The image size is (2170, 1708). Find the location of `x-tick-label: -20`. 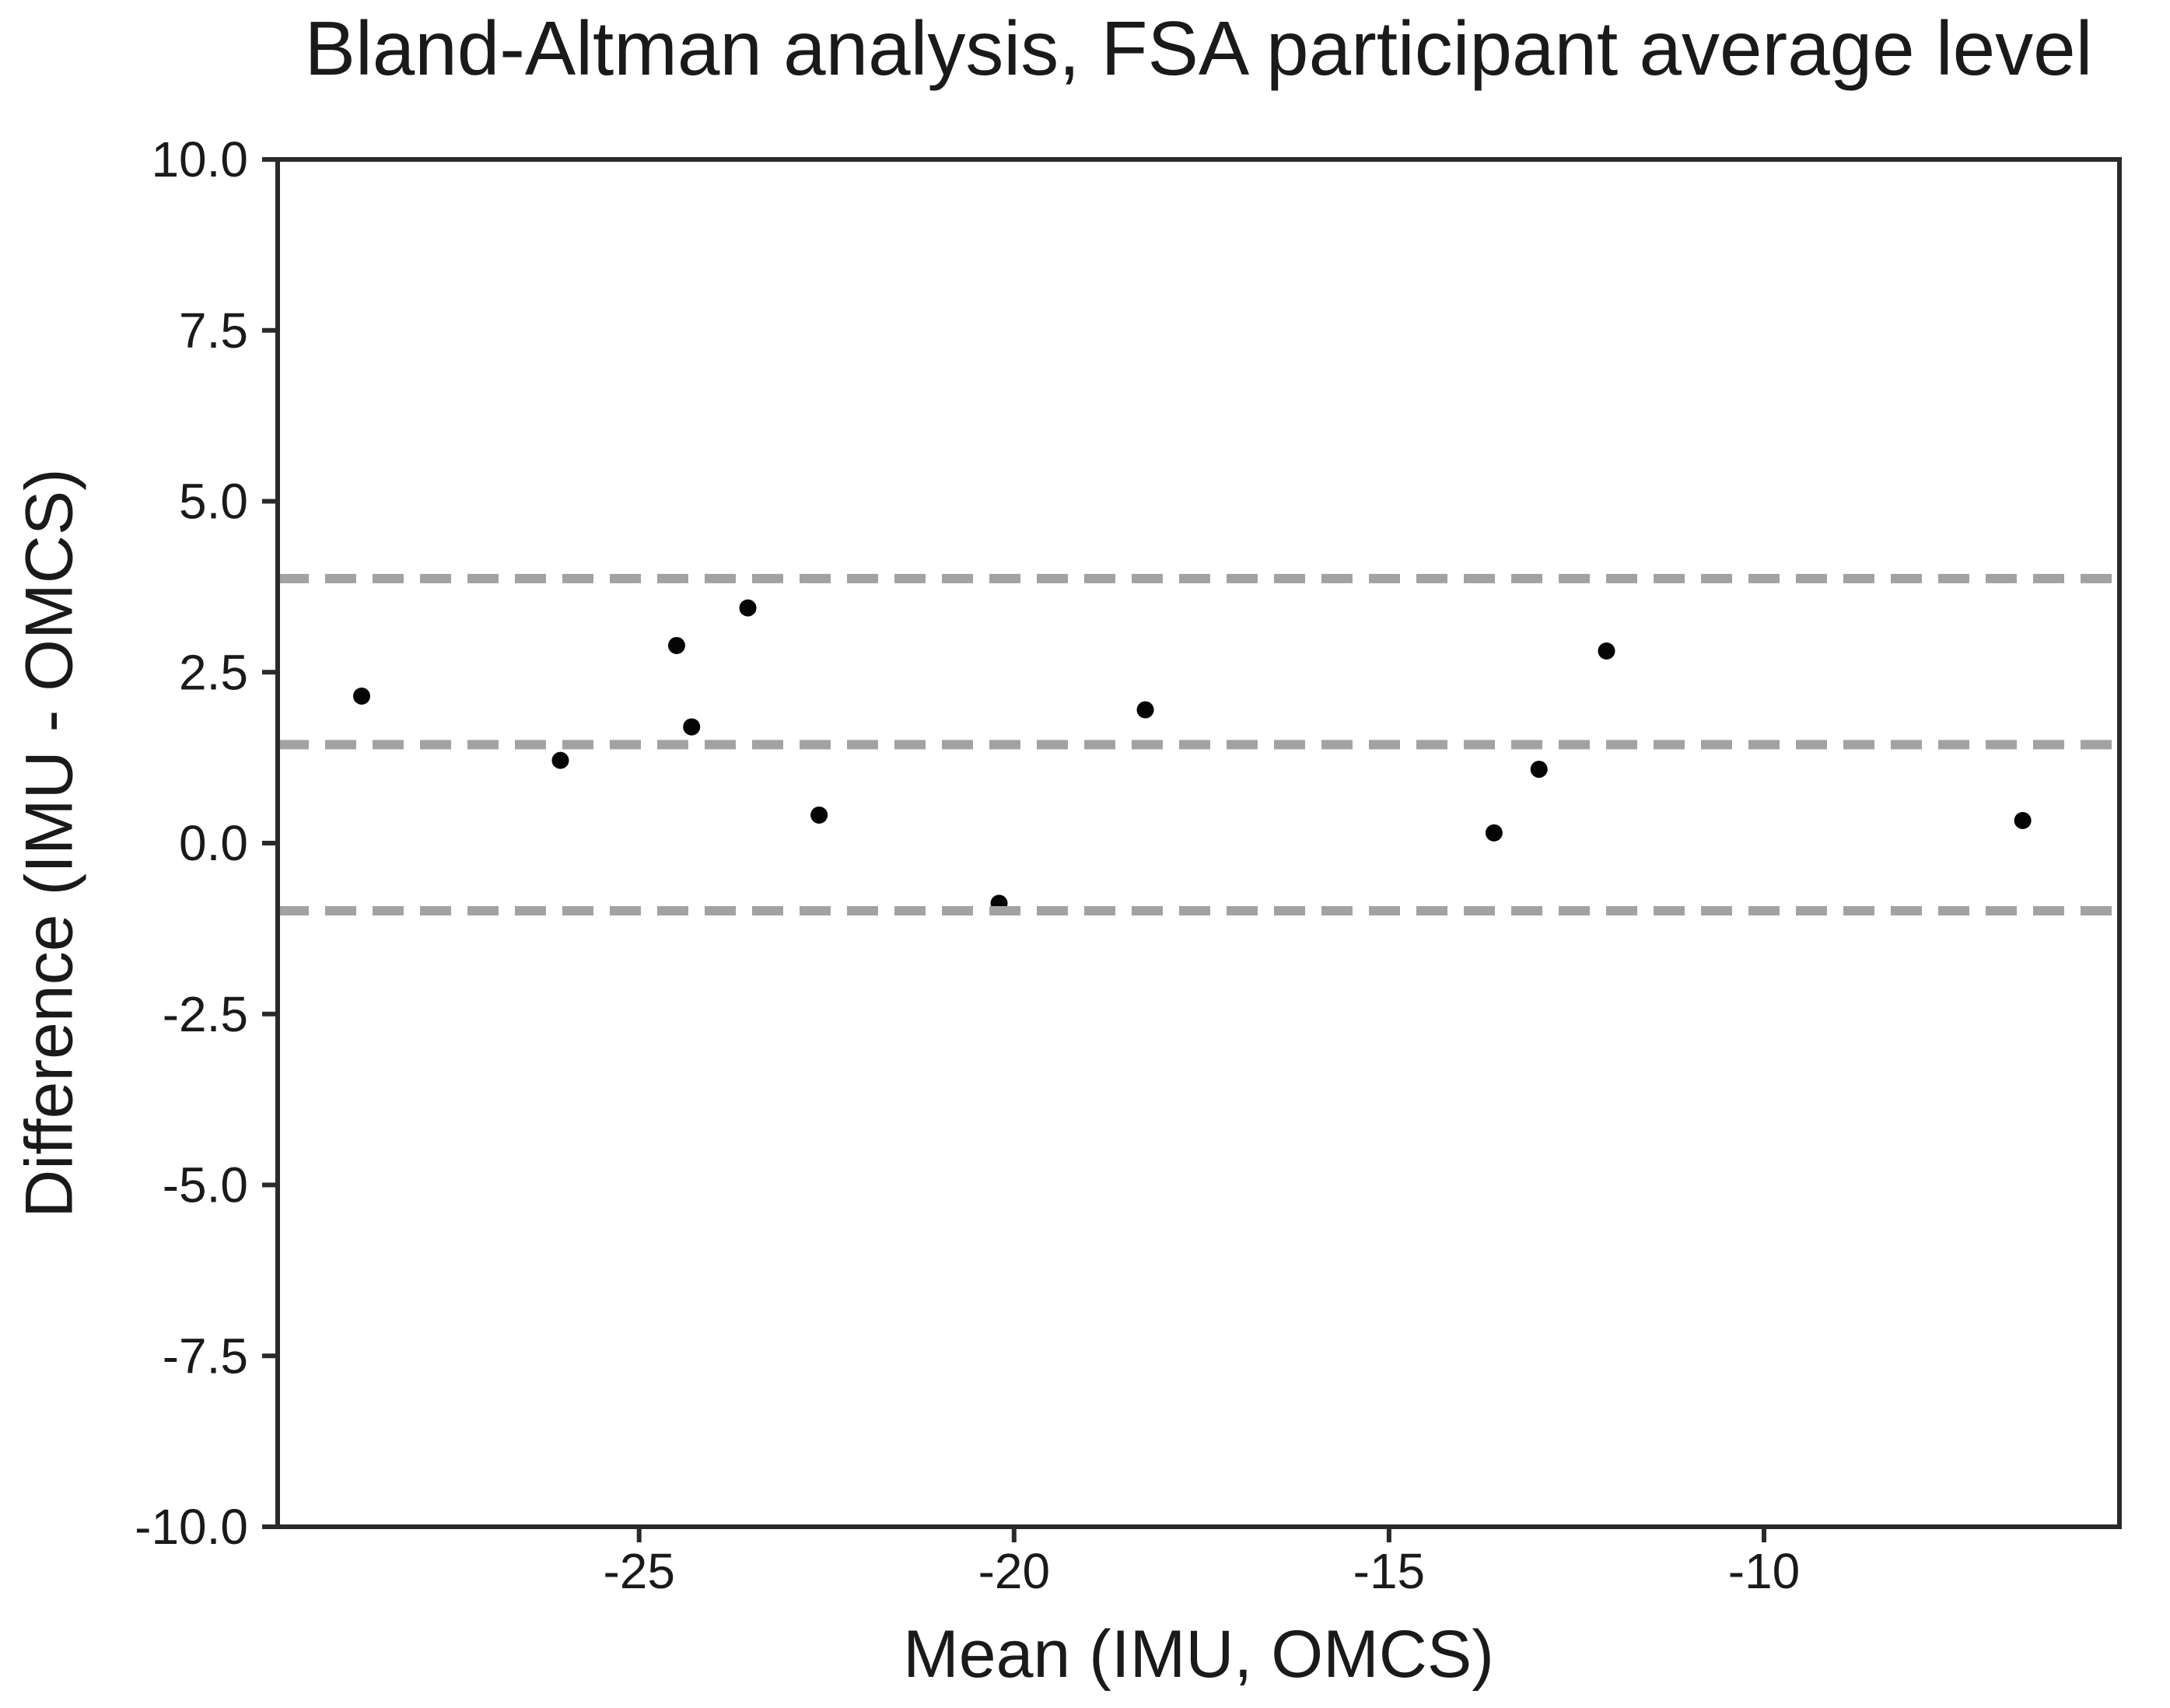

x-tick-label: -20 is located at coordinates (1014, 1571).